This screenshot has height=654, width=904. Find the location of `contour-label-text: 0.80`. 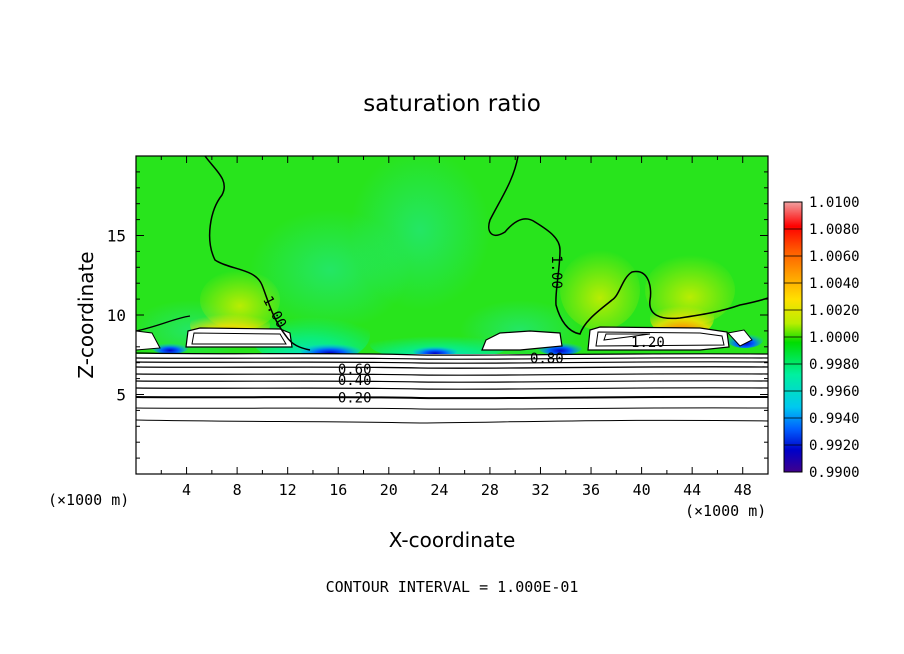

contour-label-text: 0.80 is located at coordinates (547, 359).